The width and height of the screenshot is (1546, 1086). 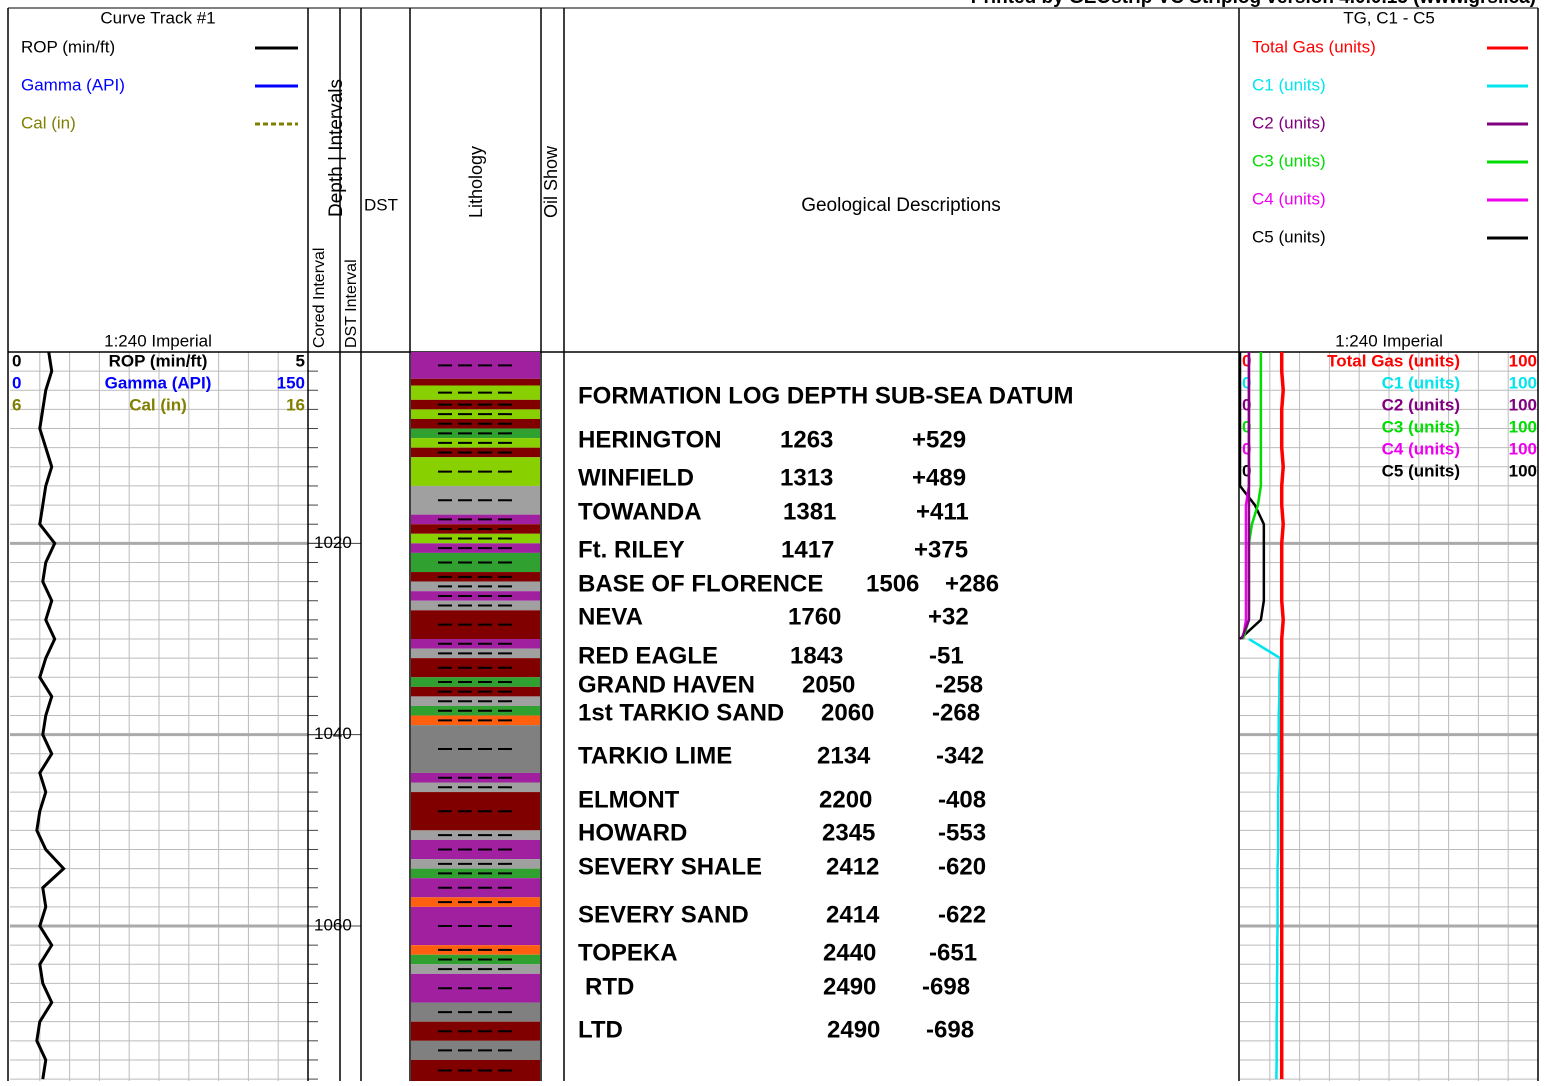 I want to click on sub-sea-datum: -268, so click(x=956, y=712).